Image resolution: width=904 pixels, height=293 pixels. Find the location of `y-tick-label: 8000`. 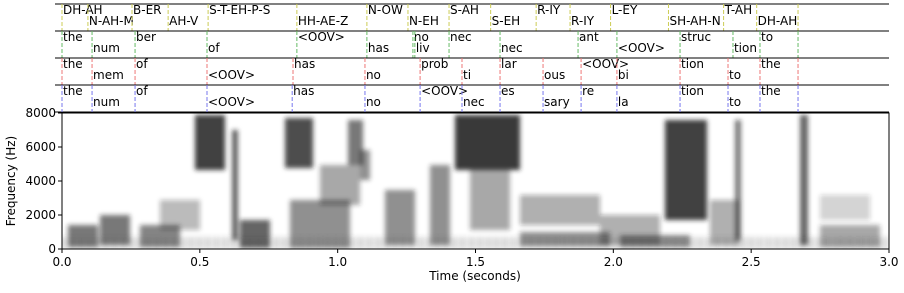

y-tick-label: 8000 is located at coordinates (40, 113).